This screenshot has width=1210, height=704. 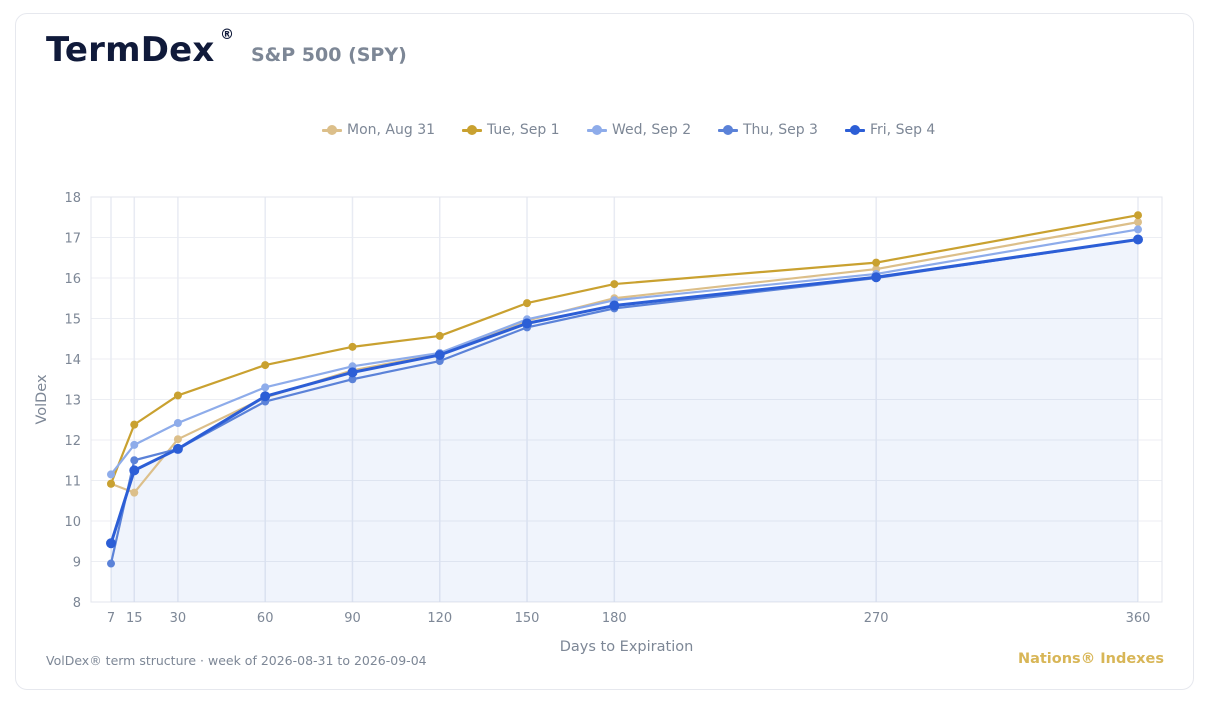 What do you see at coordinates (72, 279) in the screenshot?
I see `y-tick-label: 16` at bounding box center [72, 279].